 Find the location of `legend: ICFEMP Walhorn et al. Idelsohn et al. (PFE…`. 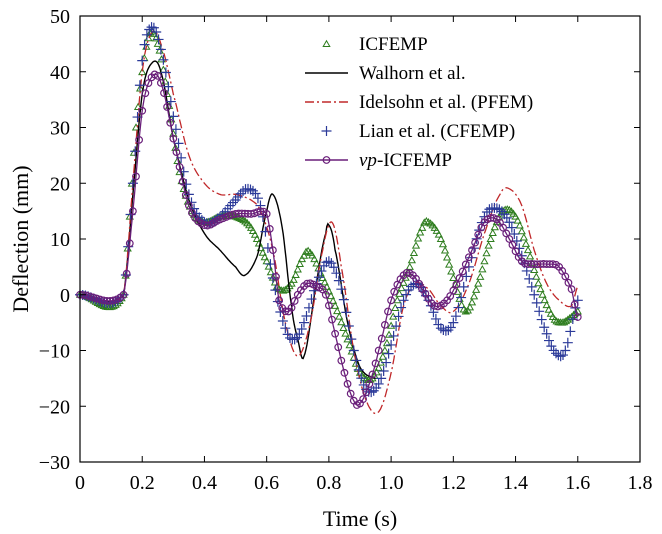

legend: ICFEMP Walhorn et al. Idelsohn et al. (PFE… is located at coordinates (419, 102).